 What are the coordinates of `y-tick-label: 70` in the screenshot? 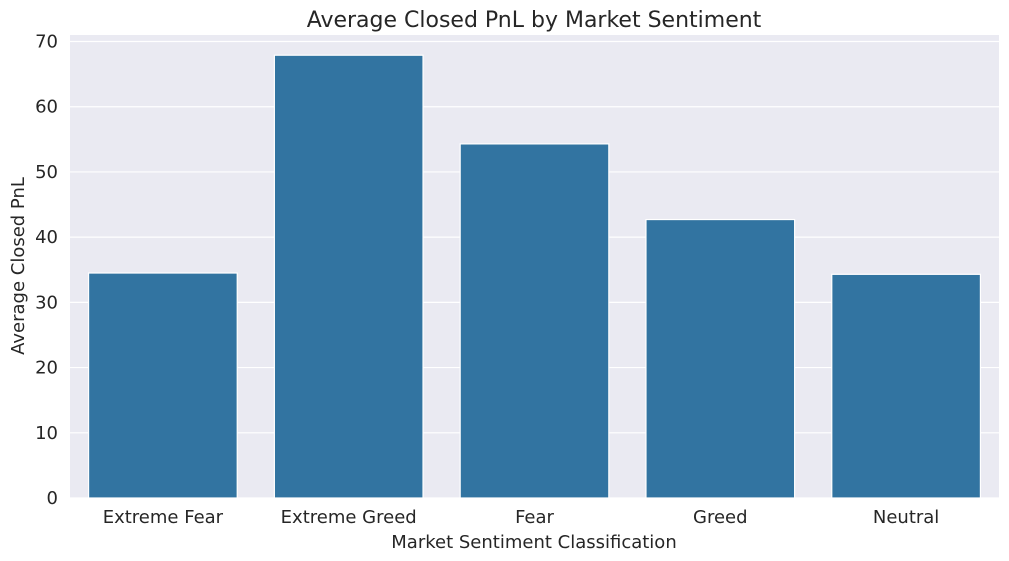 It's located at (46, 42).